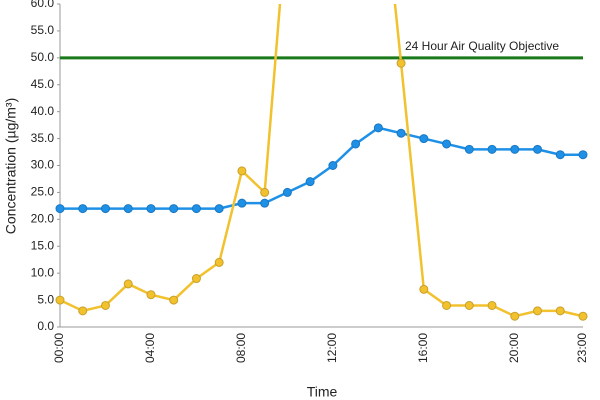  I want to click on x-tick-label: 20:00, so click(514, 348).